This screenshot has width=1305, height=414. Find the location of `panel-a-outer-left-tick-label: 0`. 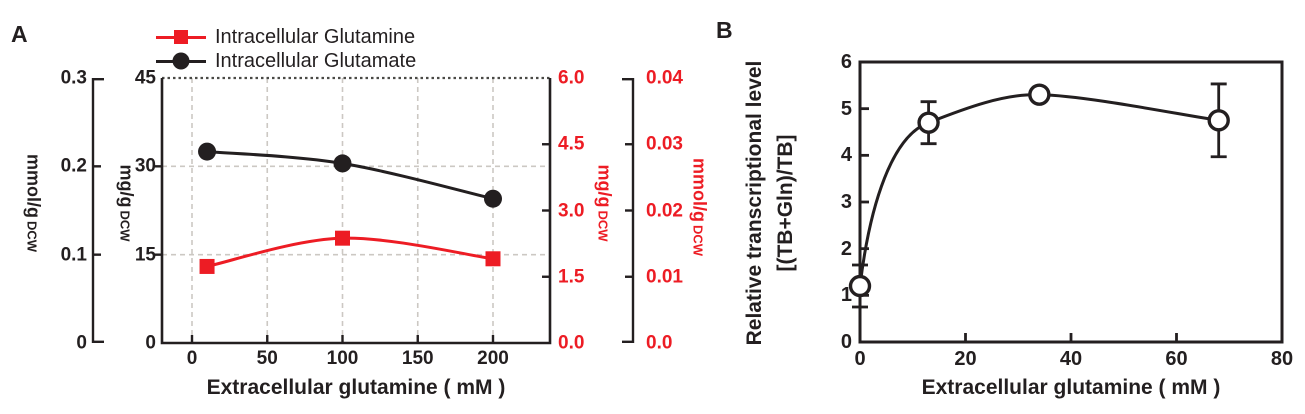

panel-a-outer-left-tick-label: 0 is located at coordinates (81, 343).